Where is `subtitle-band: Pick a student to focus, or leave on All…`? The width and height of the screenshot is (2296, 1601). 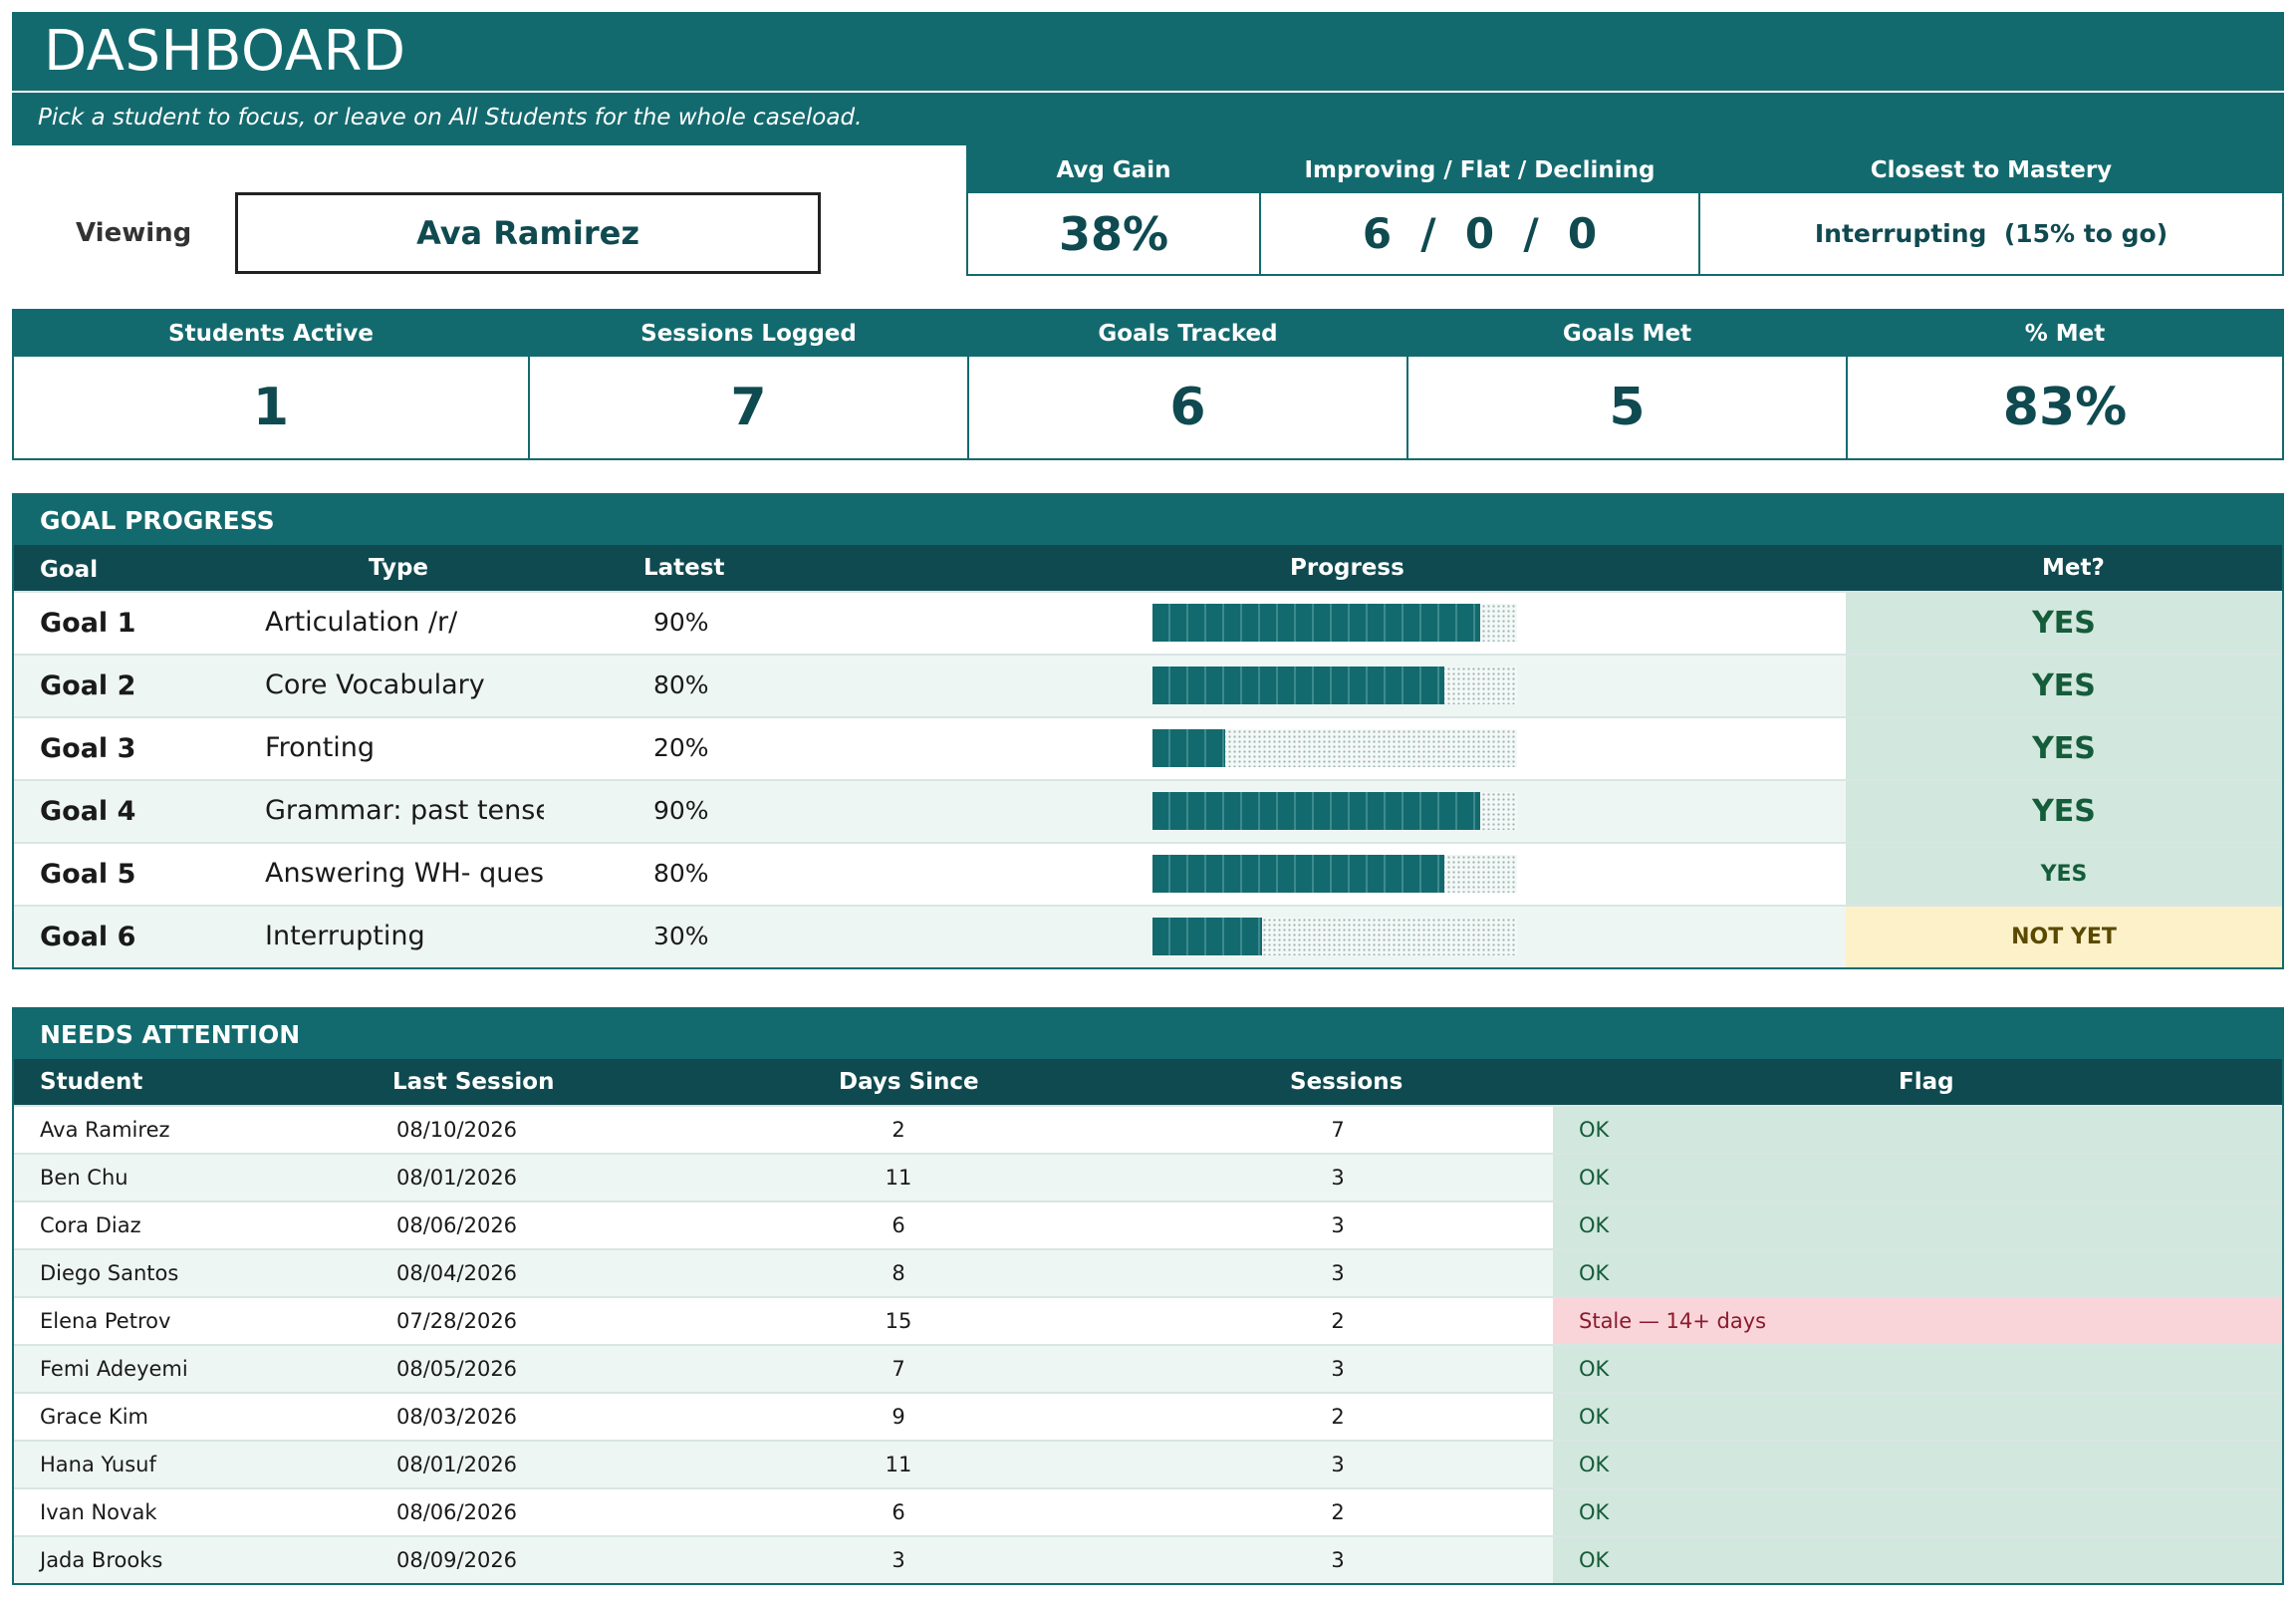 subtitle-band: Pick a student to focus, or leave on All… is located at coordinates (1148, 119).